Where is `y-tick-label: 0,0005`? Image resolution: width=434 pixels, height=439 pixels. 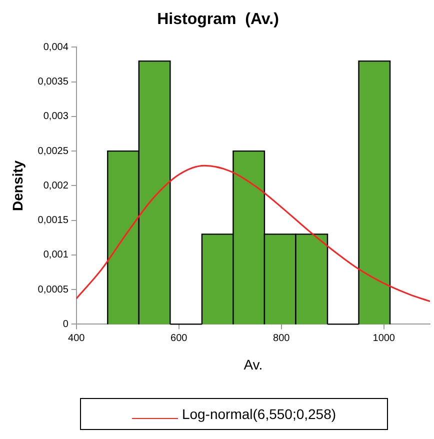
y-tick-label: 0,0005 is located at coordinates (53, 290).